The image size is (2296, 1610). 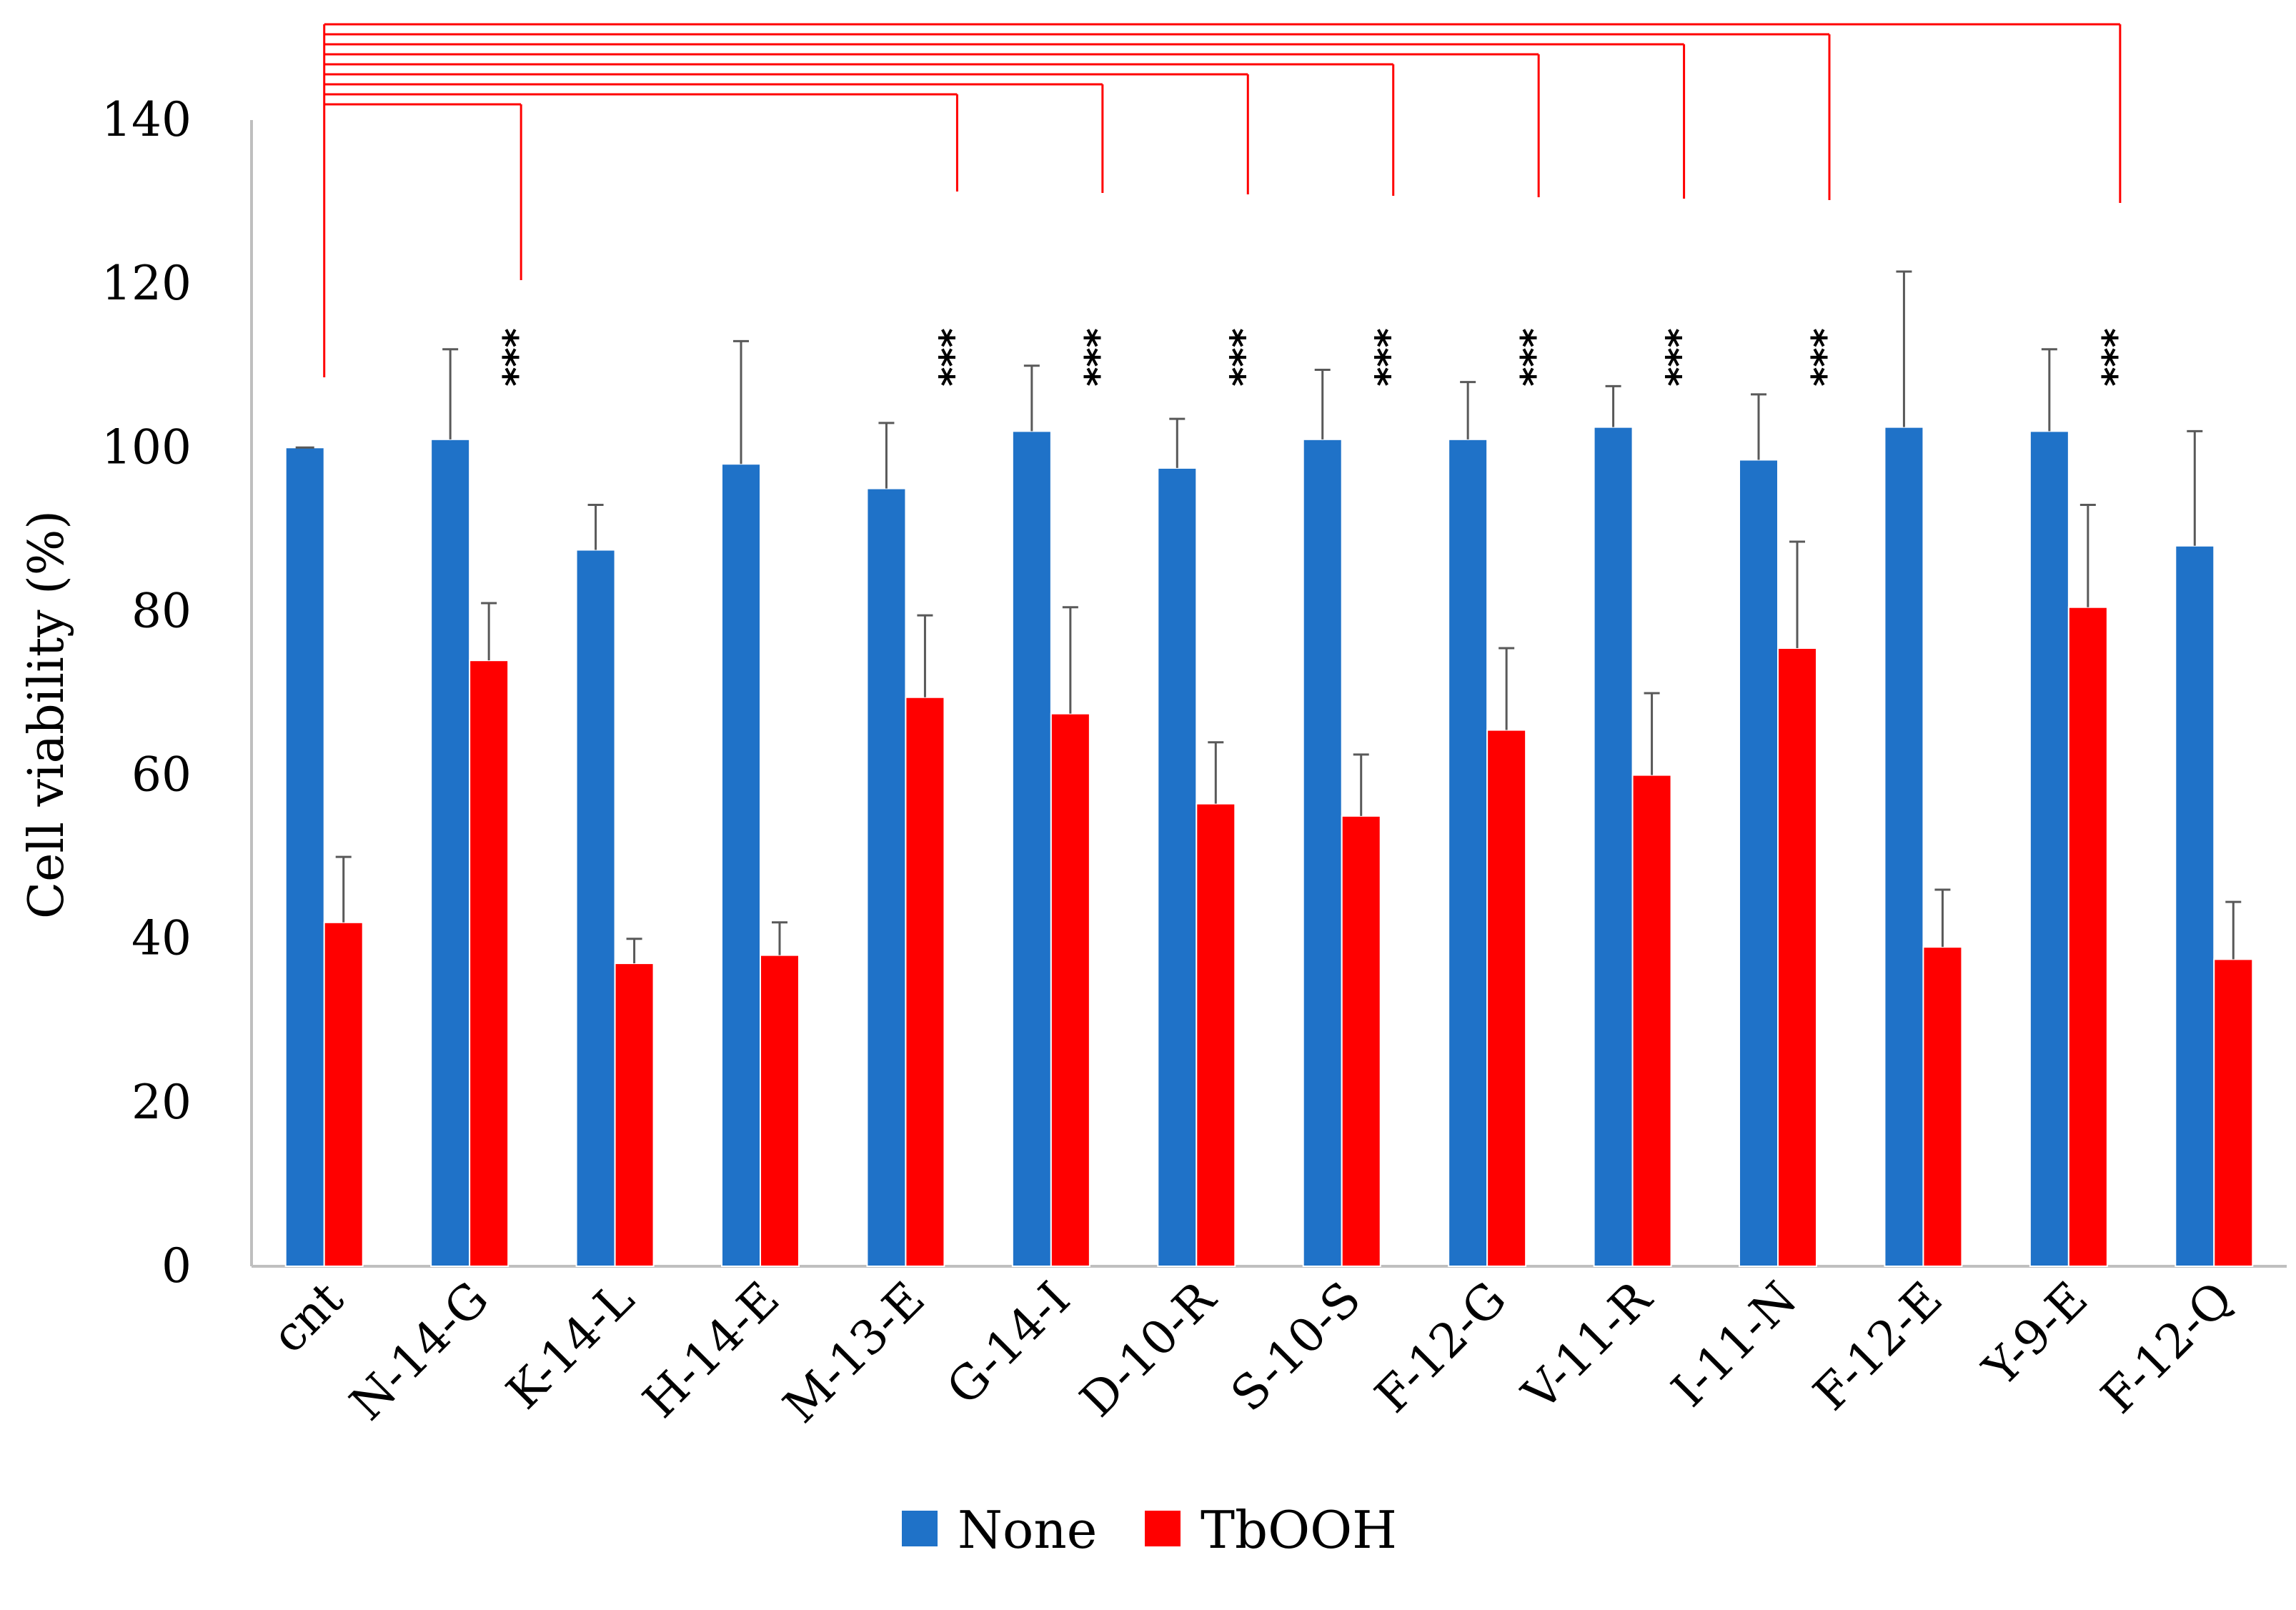 I want to click on bar-none-M-13-E, so click(x=887, y=877).